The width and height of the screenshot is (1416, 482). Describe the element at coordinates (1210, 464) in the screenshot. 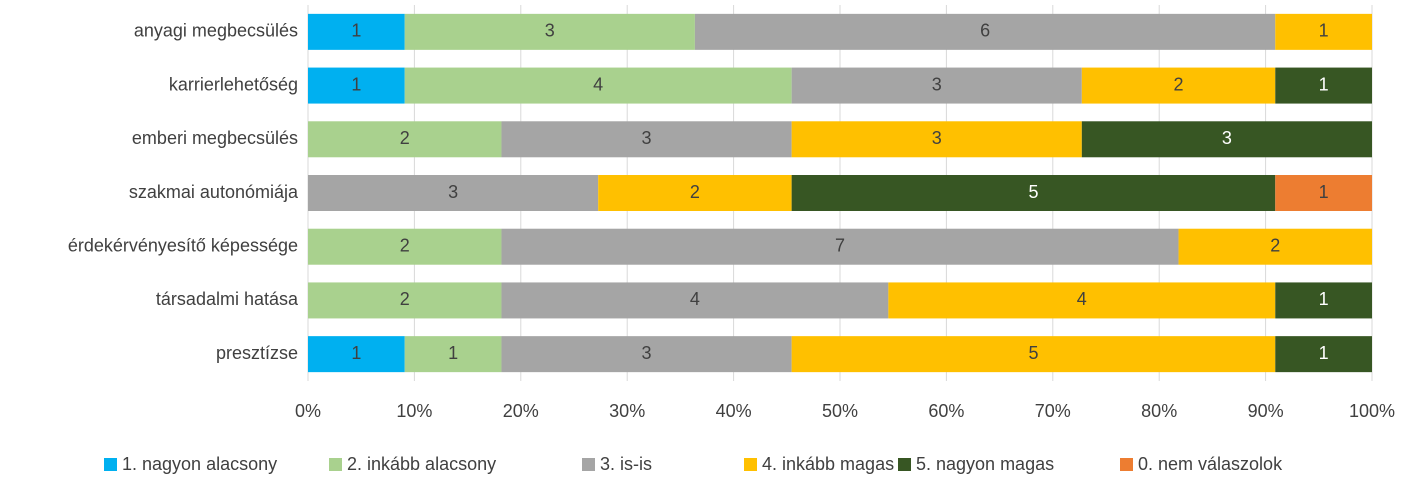

I see `legend-label: 0. nem válaszolok` at that location.